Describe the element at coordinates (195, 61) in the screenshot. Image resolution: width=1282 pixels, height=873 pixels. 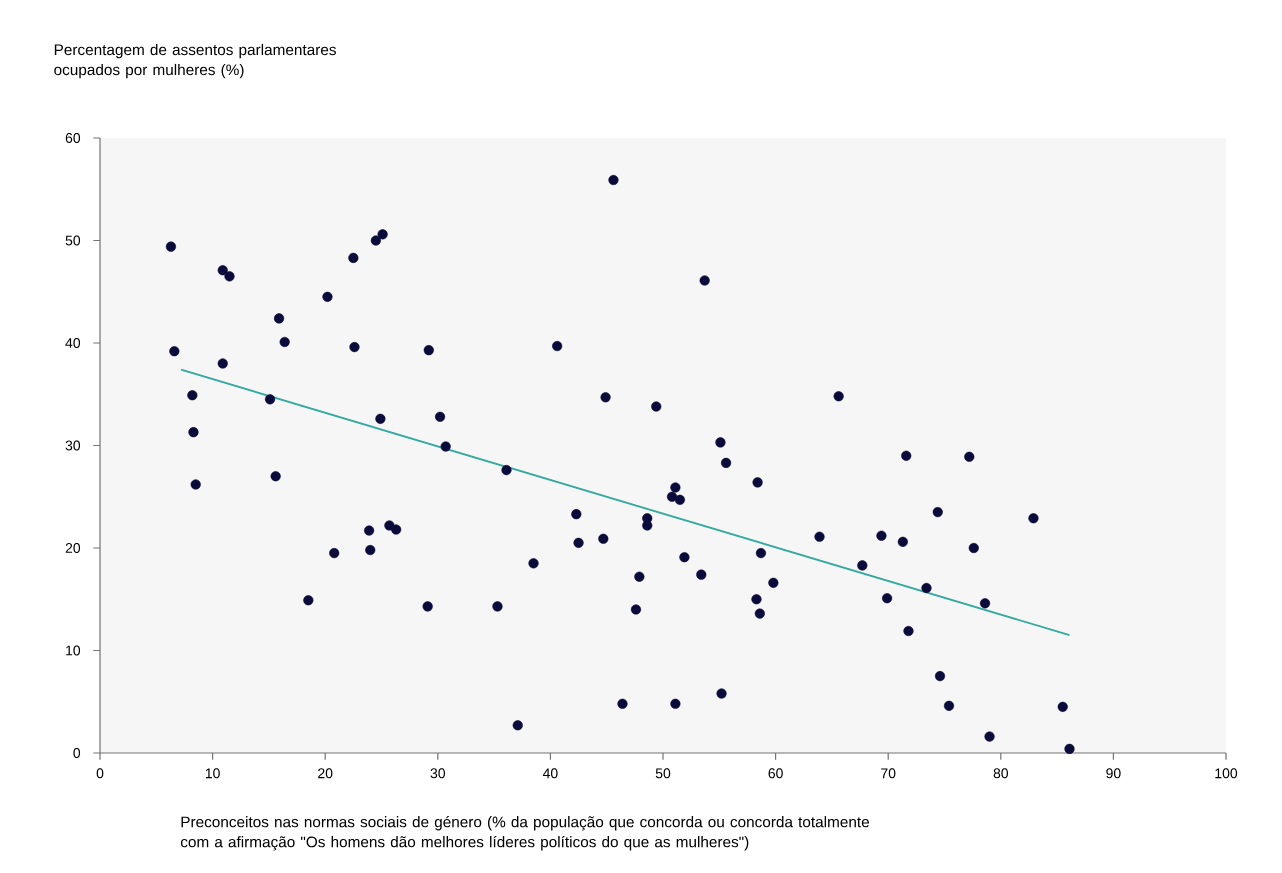
I see `y-axis-title: Percentagem de assentos parlamentares ocupados por mulheres (%)` at that location.